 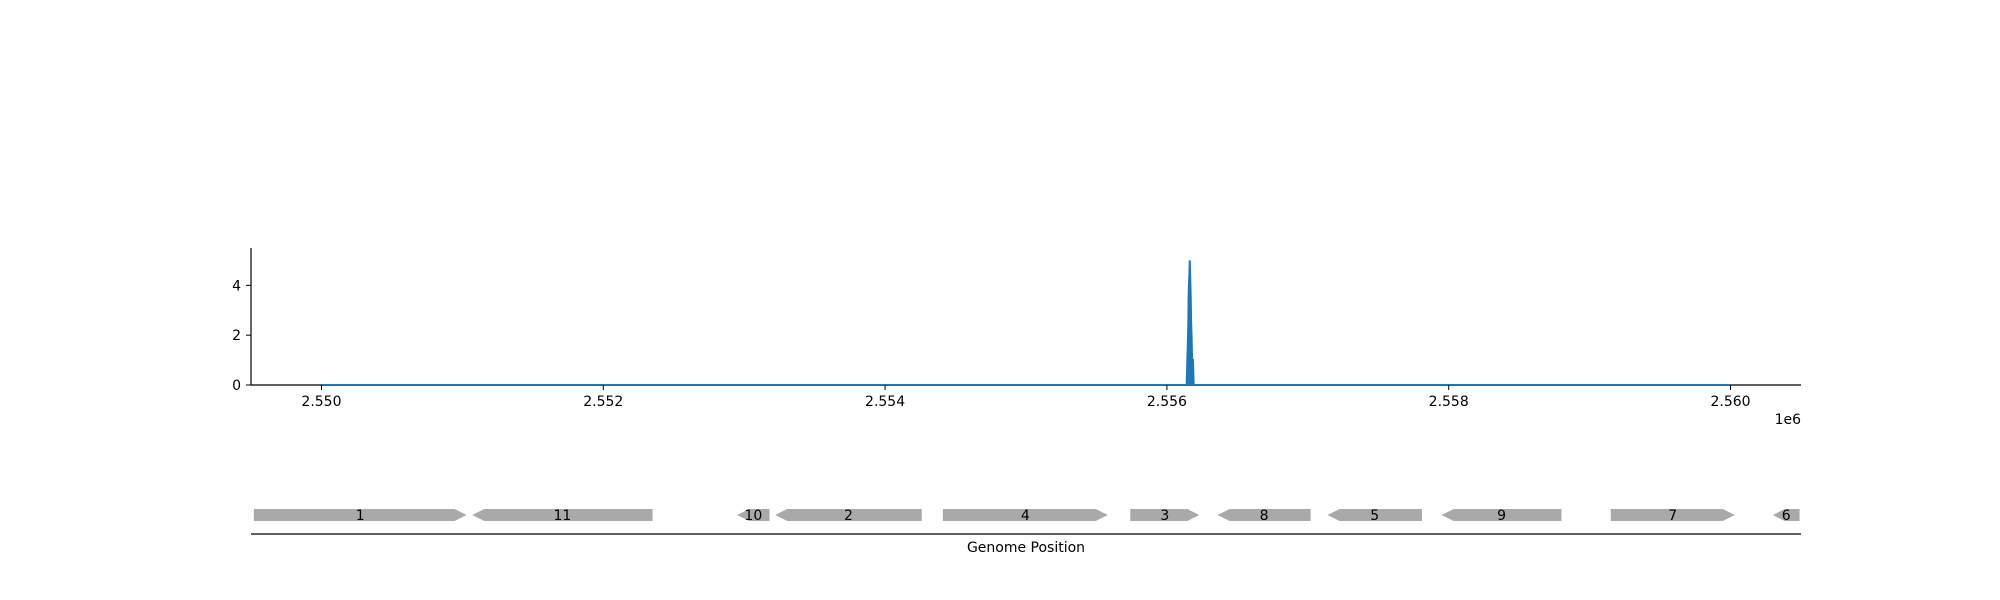 What do you see at coordinates (321, 402) in the screenshot?
I see `x-tick-label: 2.550` at bounding box center [321, 402].